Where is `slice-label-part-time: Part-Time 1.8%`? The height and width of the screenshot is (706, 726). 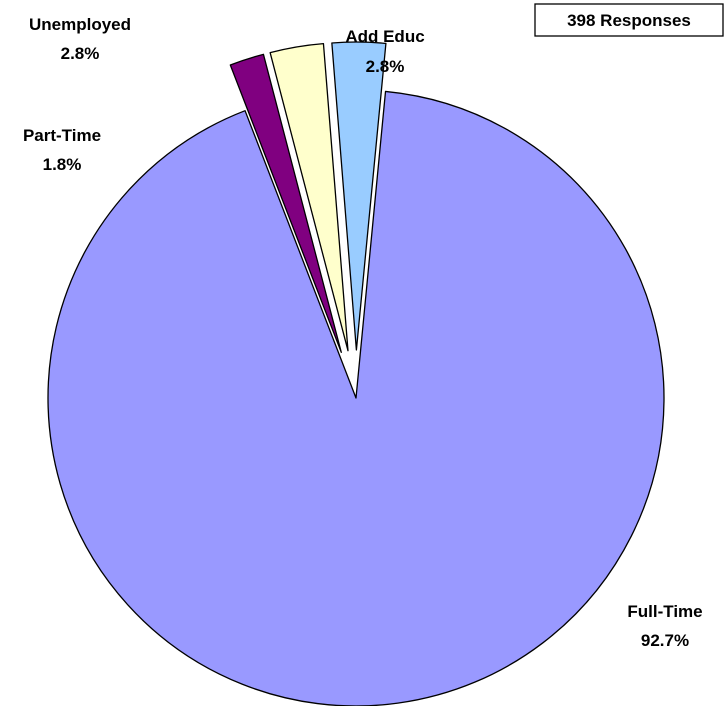 slice-label-part-time: Part-Time 1.8% is located at coordinates (62, 150).